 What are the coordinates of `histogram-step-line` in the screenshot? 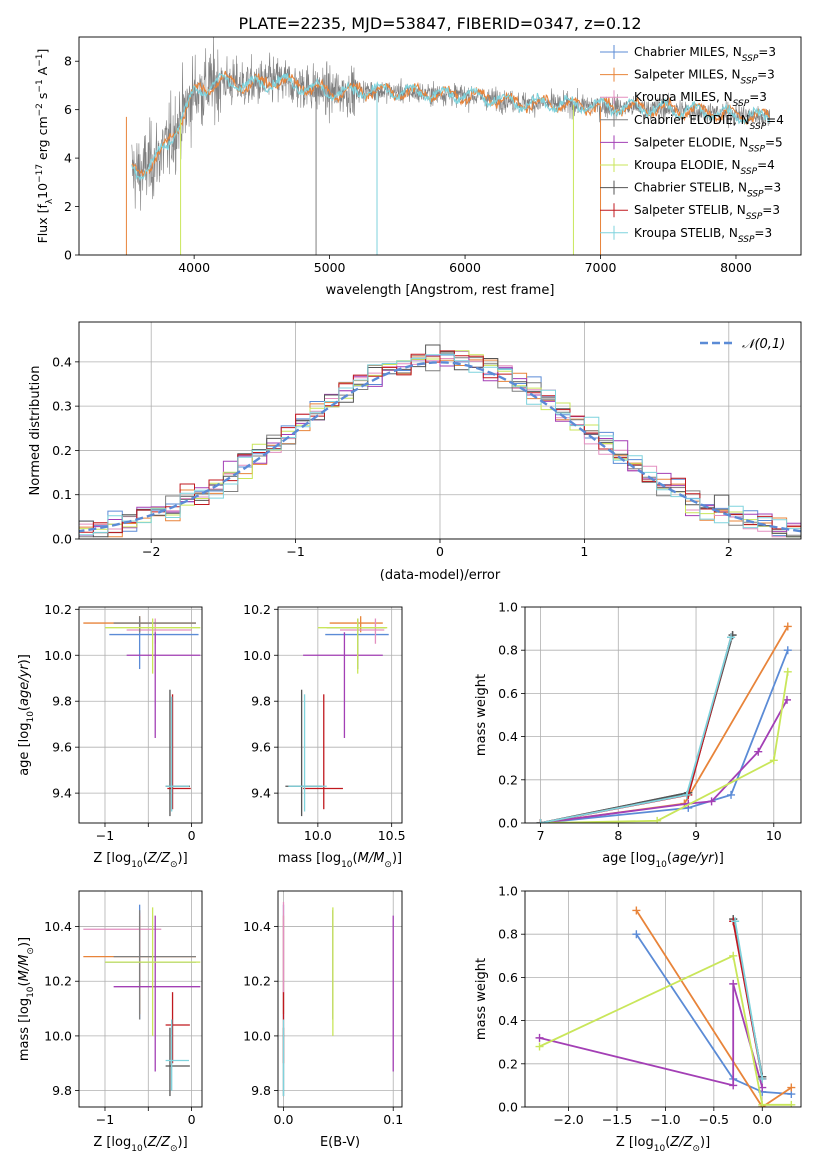 It's located at (440, 444).